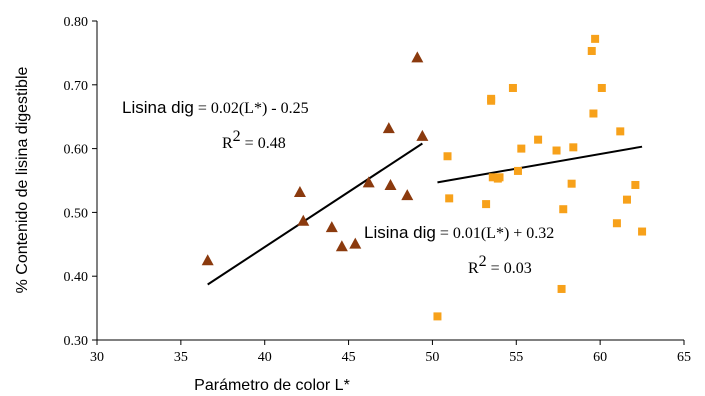  I want to click on x-tick-label: 35, so click(181, 357).